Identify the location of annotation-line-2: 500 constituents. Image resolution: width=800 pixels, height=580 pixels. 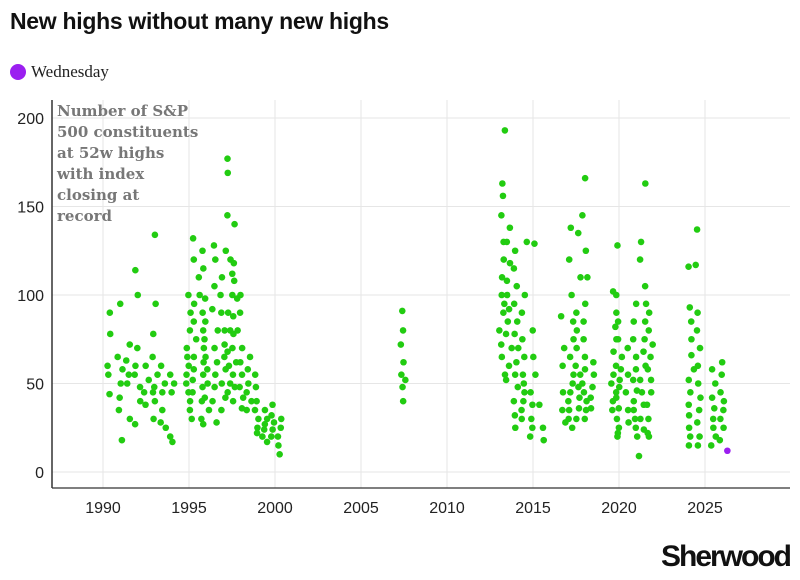
(127, 132).